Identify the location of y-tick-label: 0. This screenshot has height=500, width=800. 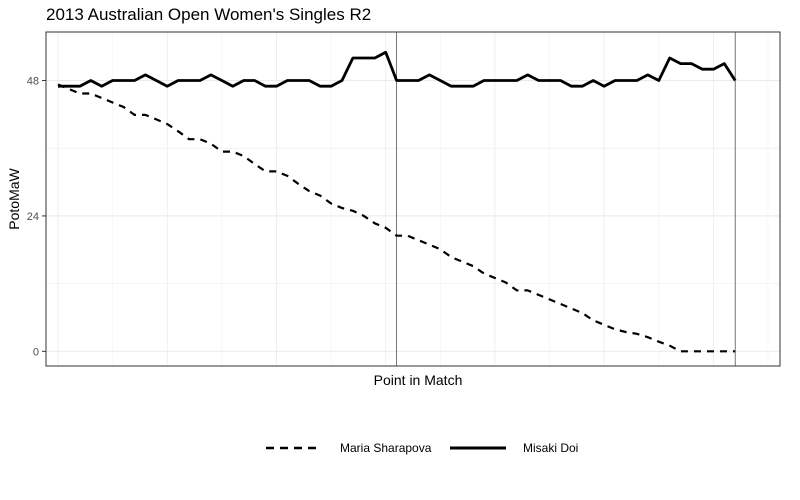
(36, 352).